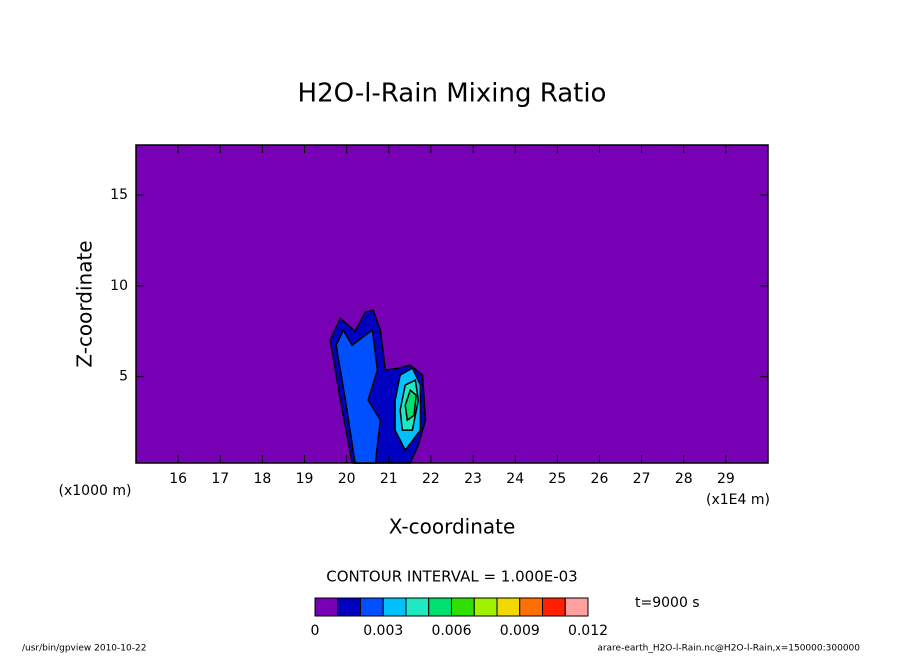 This screenshot has width=904, height=658. What do you see at coordinates (220, 479) in the screenshot?
I see `x-tick-label: 17` at bounding box center [220, 479].